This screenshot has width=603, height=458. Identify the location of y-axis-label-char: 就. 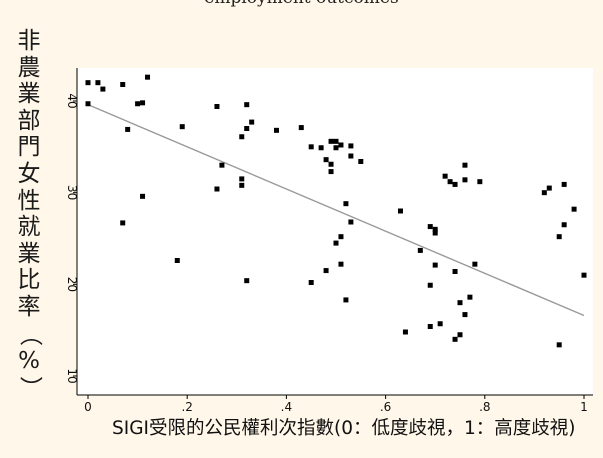
(29, 227).